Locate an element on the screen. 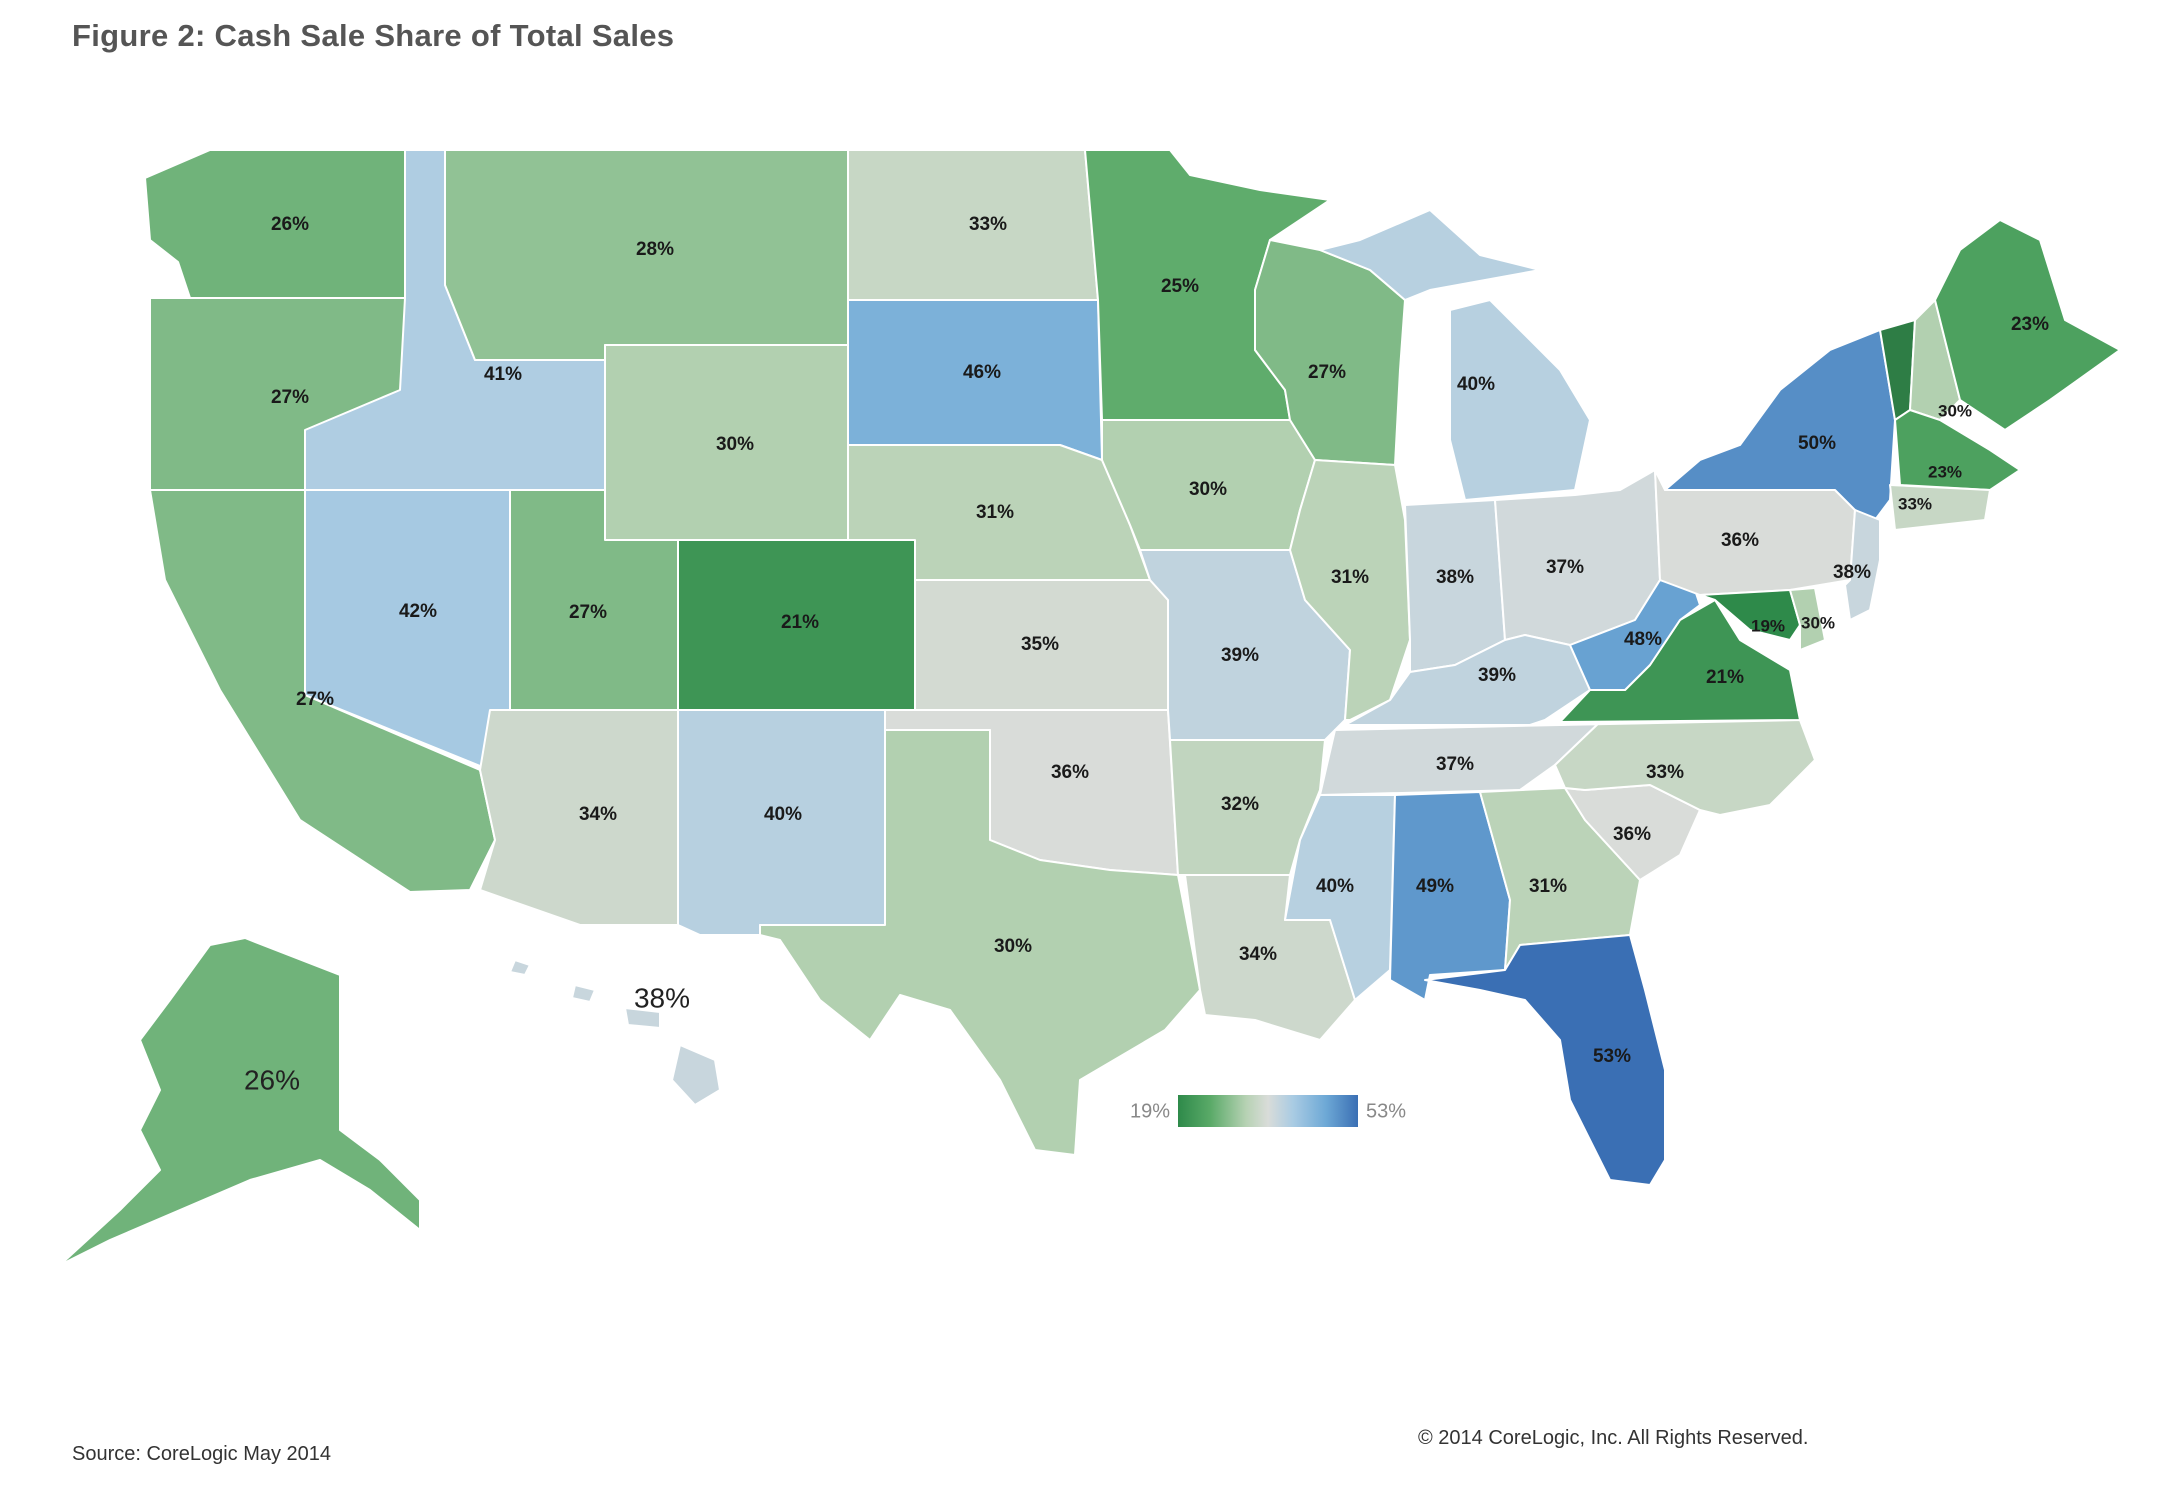 The width and height of the screenshot is (2160, 1485). label-KS: 35% is located at coordinates (1040, 644).